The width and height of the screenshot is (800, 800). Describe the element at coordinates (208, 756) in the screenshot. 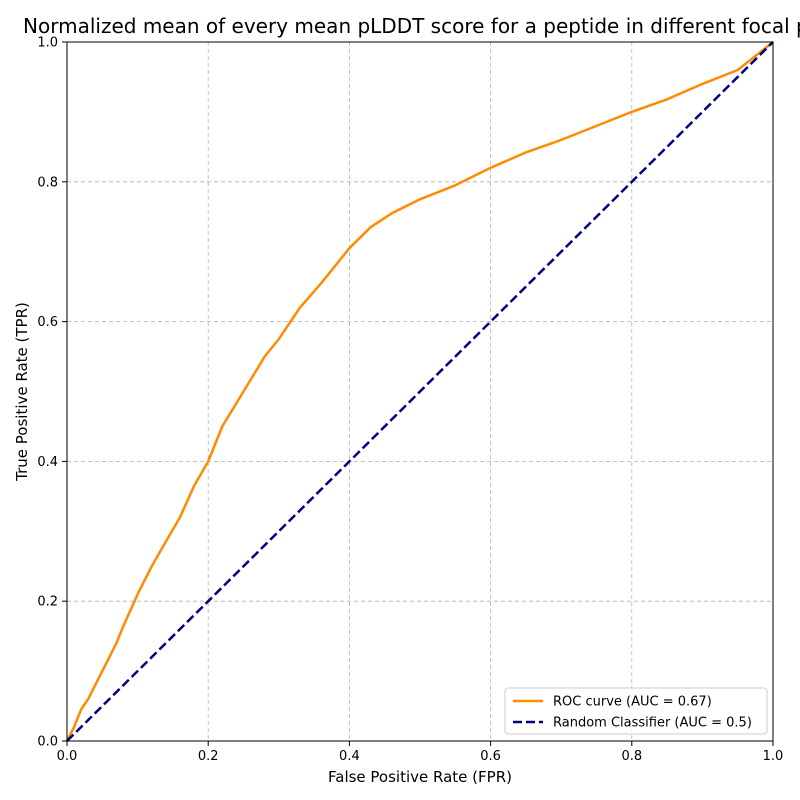

I see `x-tick-label: 0.2` at that location.